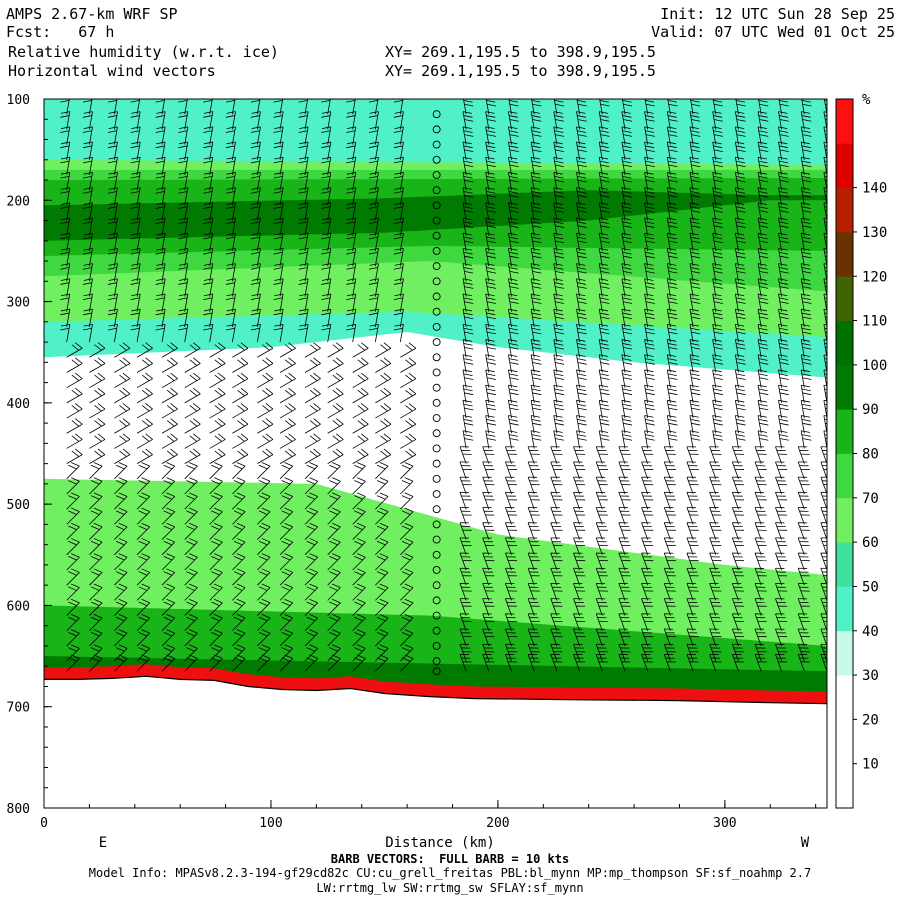 Image resolution: width=900 pixels, height=900 pixels. I want to click on colorbar-unit: %, so click(866, 100).